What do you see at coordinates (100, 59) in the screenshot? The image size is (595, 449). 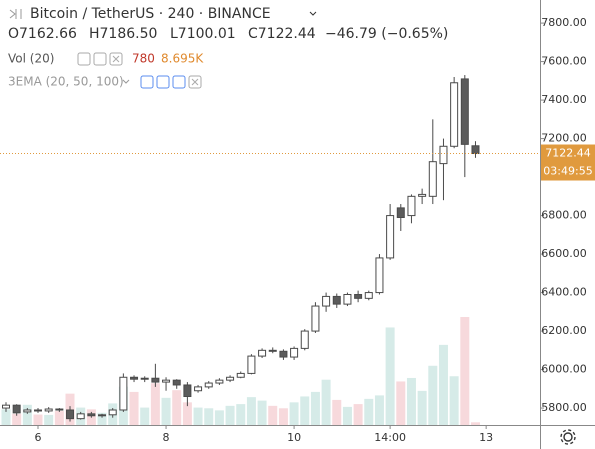 I see `volume-icons` at bounding box center [100, 59].